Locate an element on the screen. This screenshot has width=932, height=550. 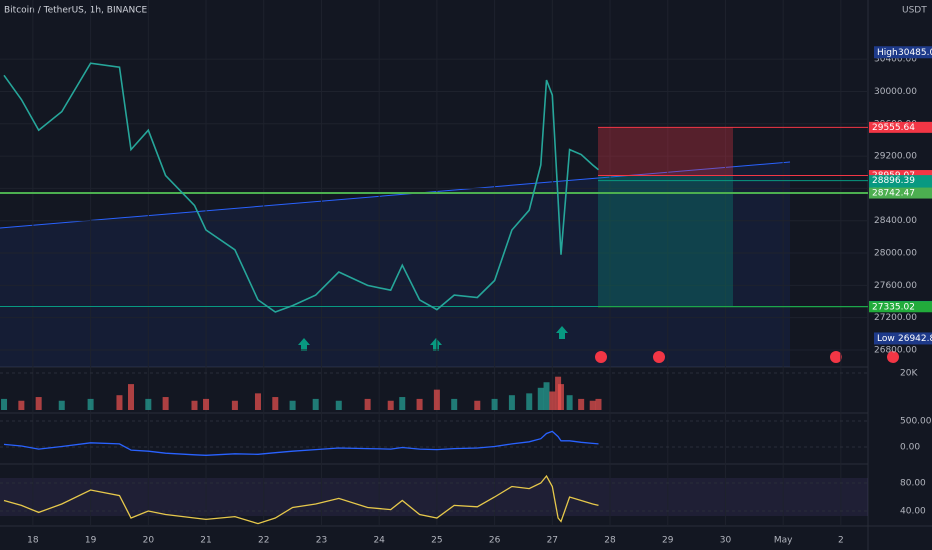
trendline is located at coordinates (395, 195).